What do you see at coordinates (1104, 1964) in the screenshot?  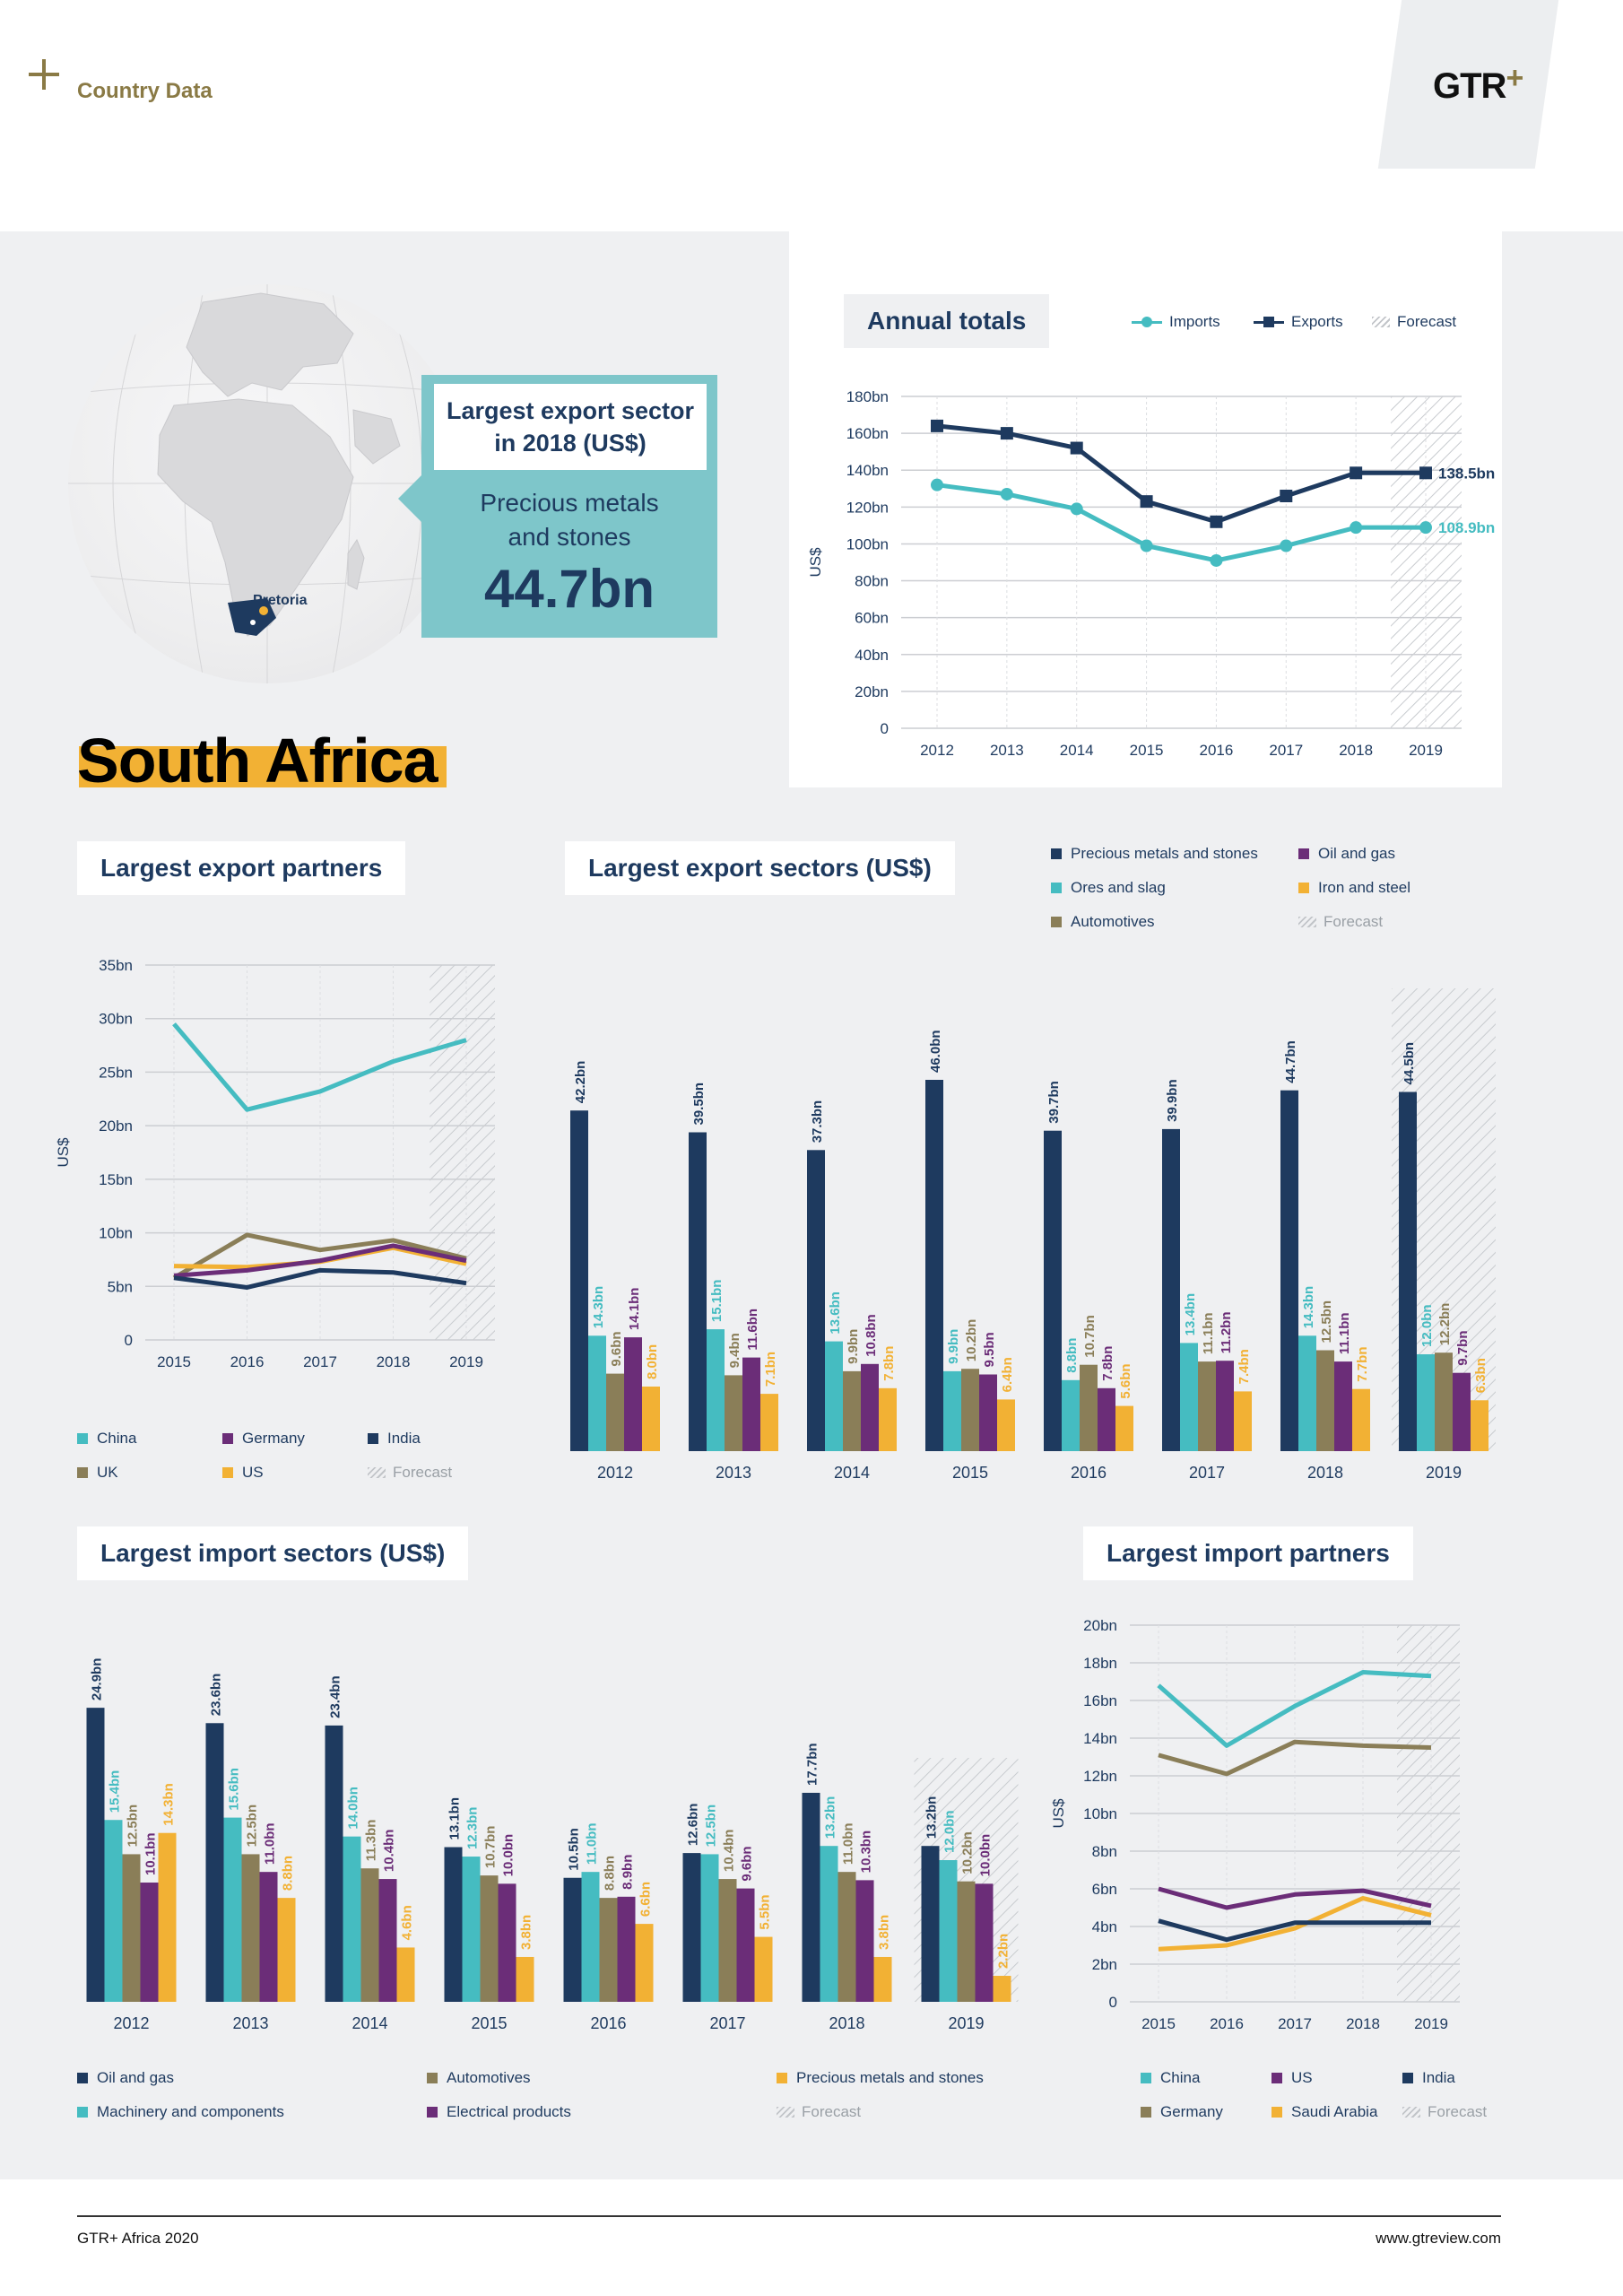 I see `y-tick-label: 2bn` at bounding box center [1104, 1964].